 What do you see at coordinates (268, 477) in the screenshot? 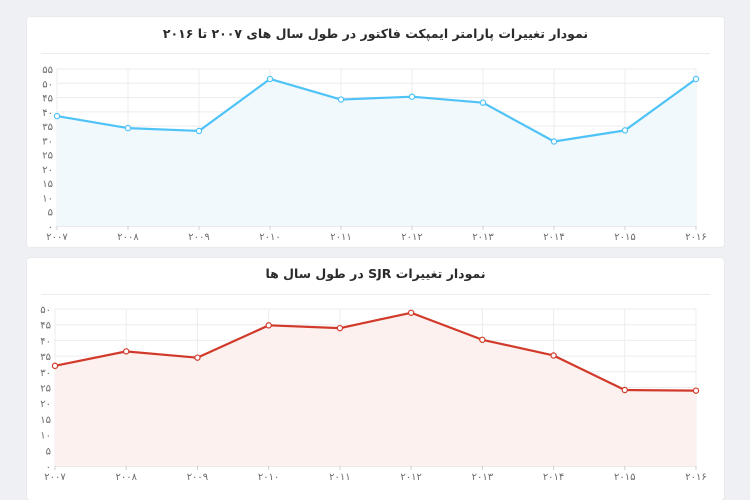
I see `sjr-x-tick-label: ۲۰۱۰` at bounding box center [268, 477].